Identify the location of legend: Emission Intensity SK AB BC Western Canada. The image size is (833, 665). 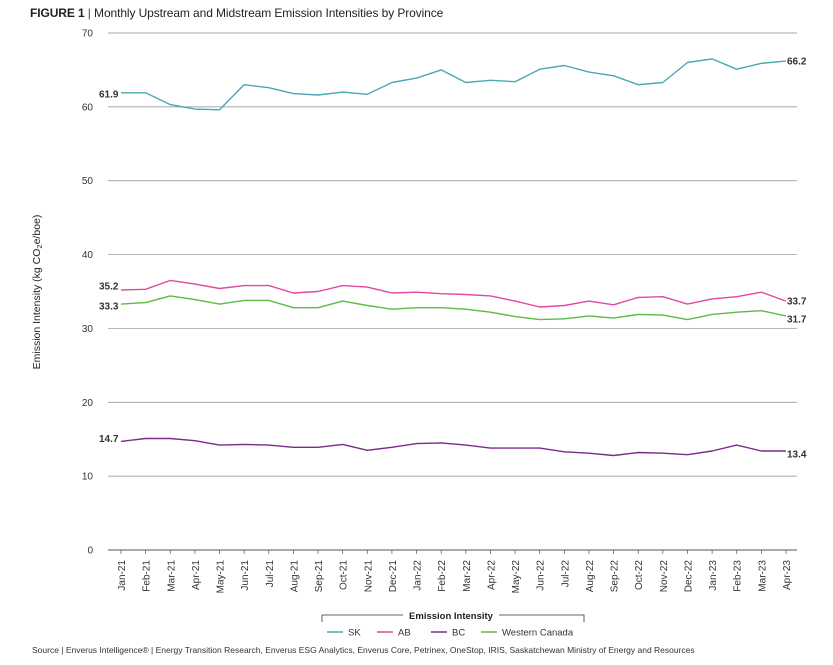
(453, 625).